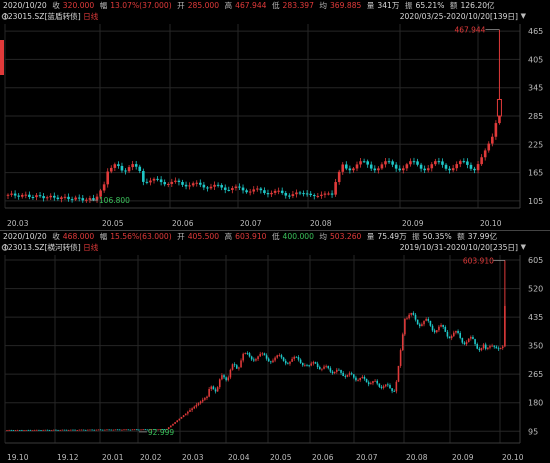 This screenshot has width=550, height=463. Describe the element at coordinates (141, 236) in the screenshot. I see `change-value: 15.56%(63.000)` at that location.